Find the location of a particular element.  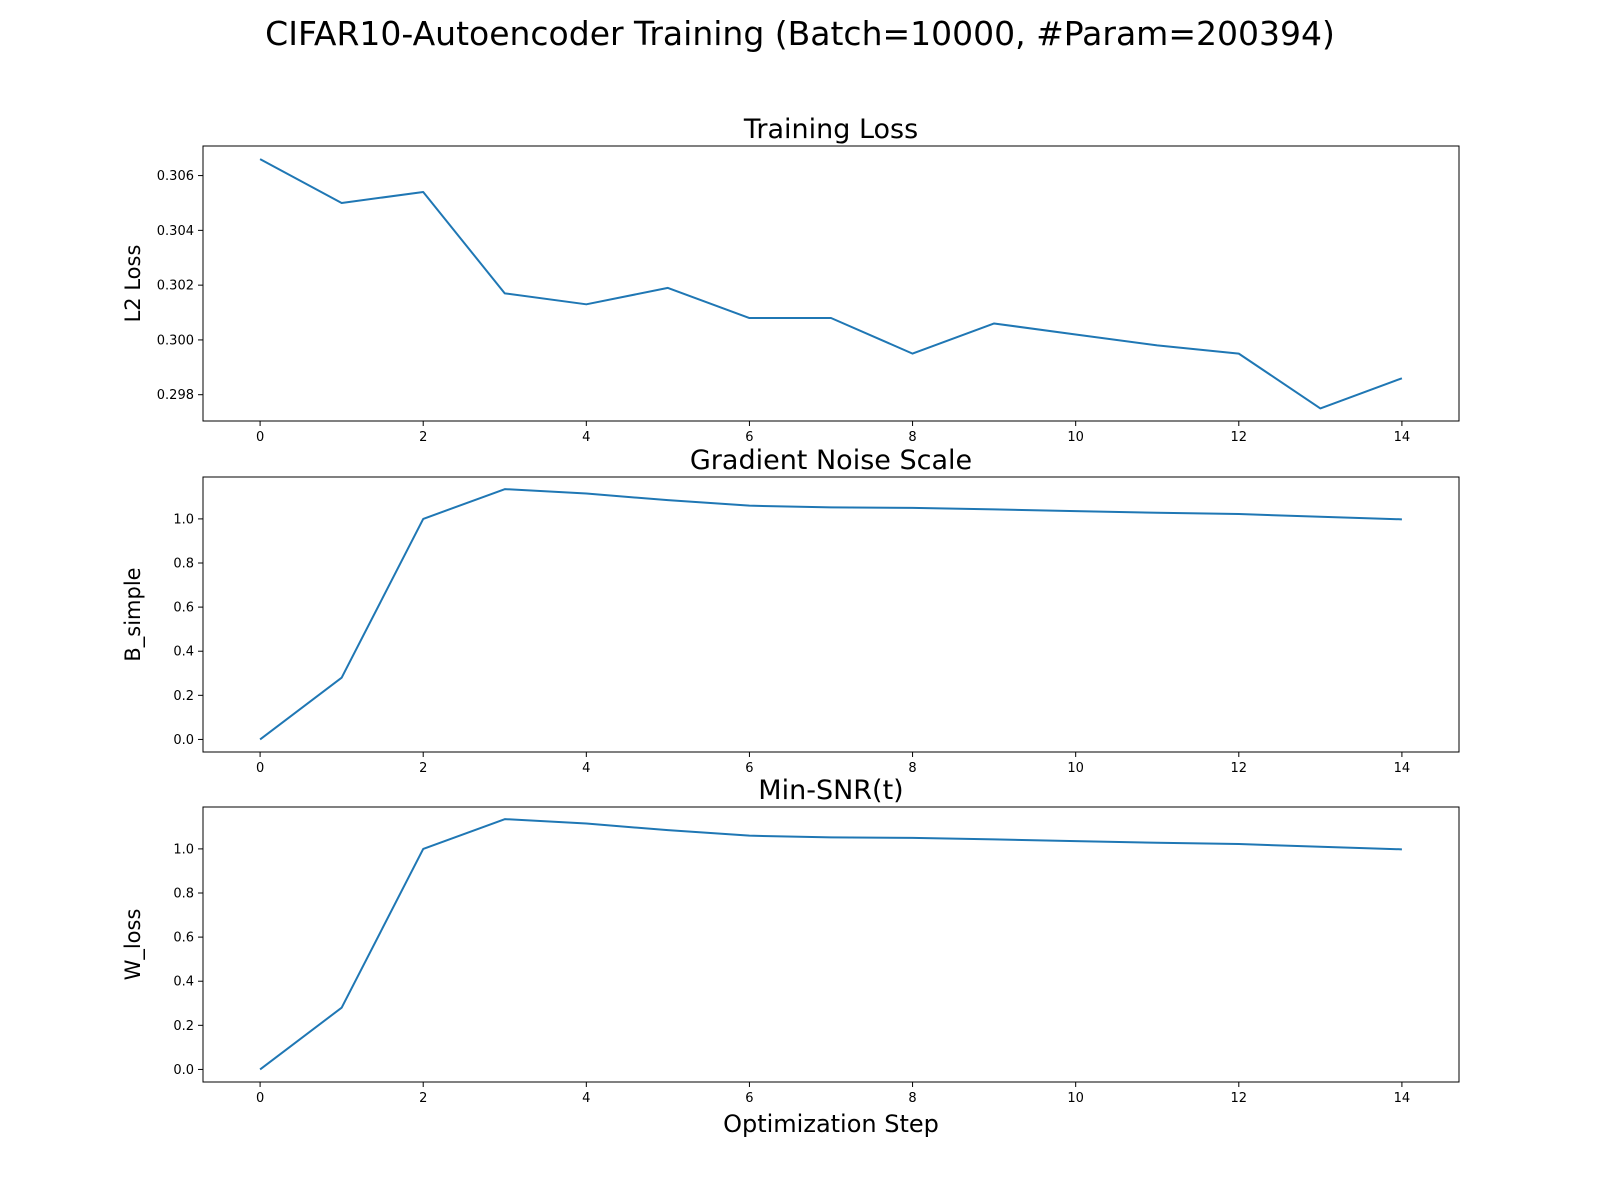

chart-1-xtick-label: 2 is located at coordinates (423, 437).